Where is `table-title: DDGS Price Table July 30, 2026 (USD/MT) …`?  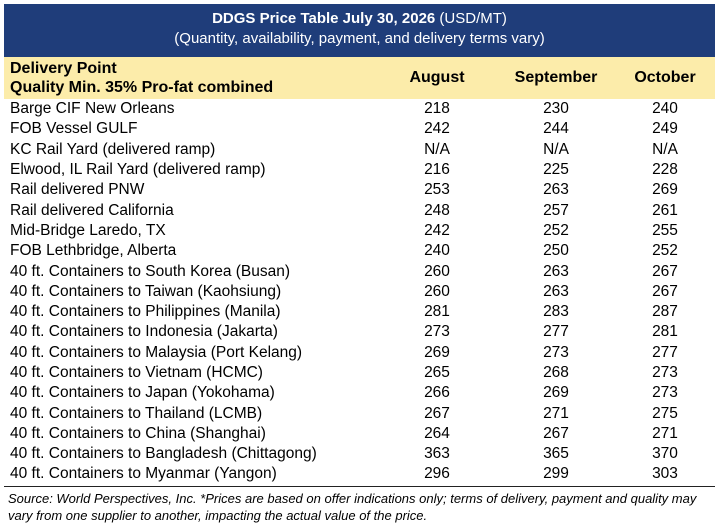 table-title: DDGS Price Table July 30, 2026 (USD/MT) … is located at coordinates (359, 30).